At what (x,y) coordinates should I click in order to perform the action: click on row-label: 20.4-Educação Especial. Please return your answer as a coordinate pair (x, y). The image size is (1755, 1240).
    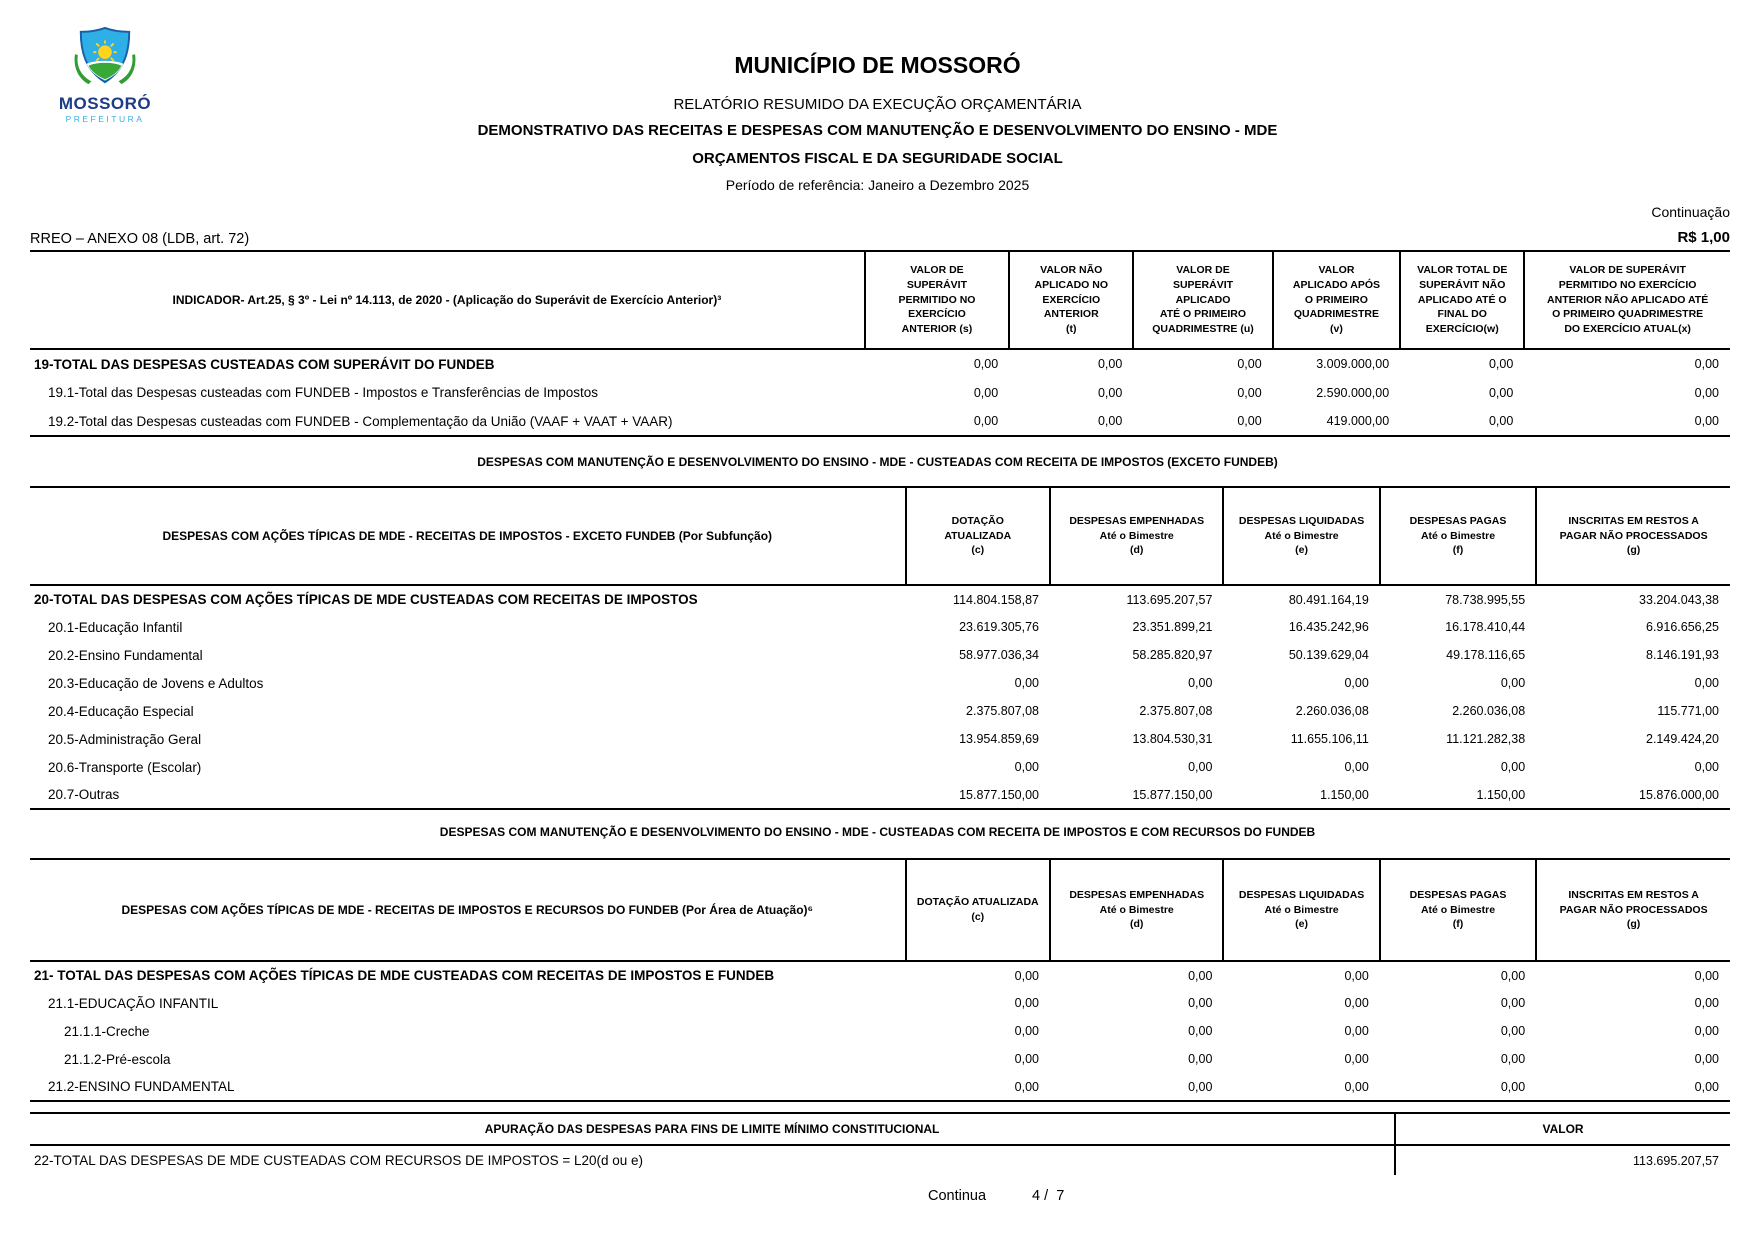
    Looking at the image, I should click on (121, 711).